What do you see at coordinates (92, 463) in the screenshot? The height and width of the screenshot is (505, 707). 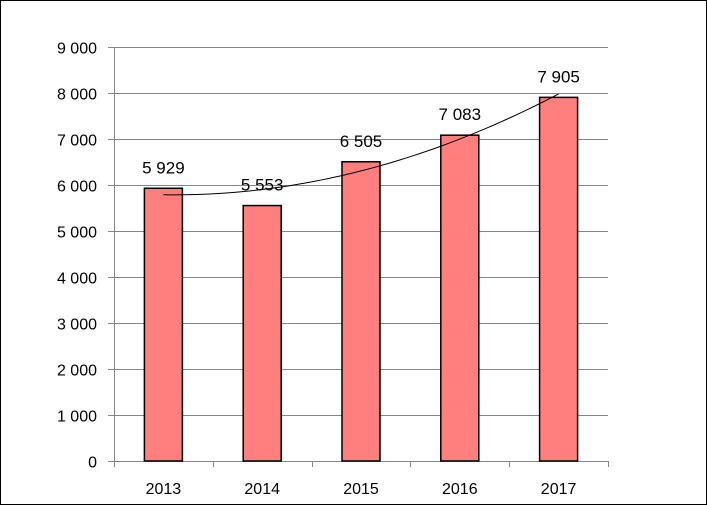 I see `y-tick-label: 0` at bounding box center [92, 463].